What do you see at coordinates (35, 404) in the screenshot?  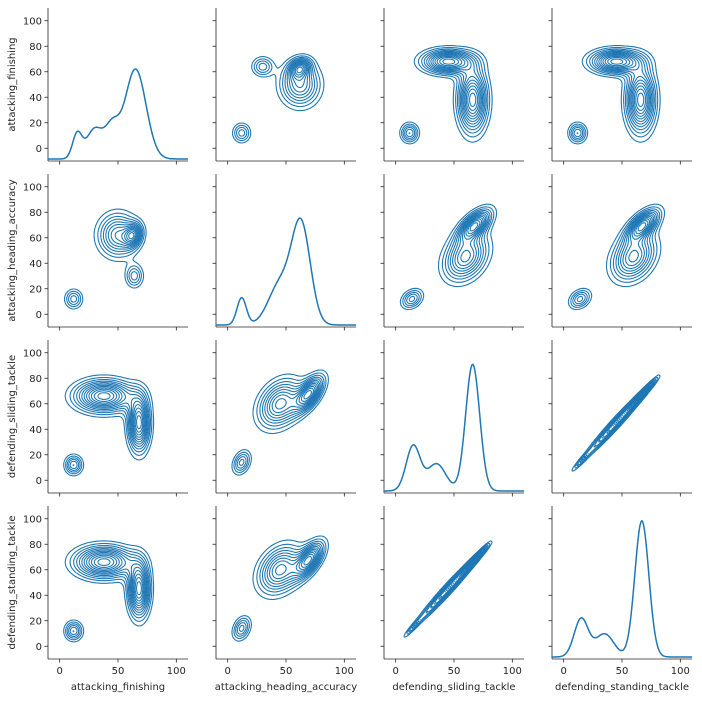 I see `y-tick-label: 60` at bounding box center [35, 404].